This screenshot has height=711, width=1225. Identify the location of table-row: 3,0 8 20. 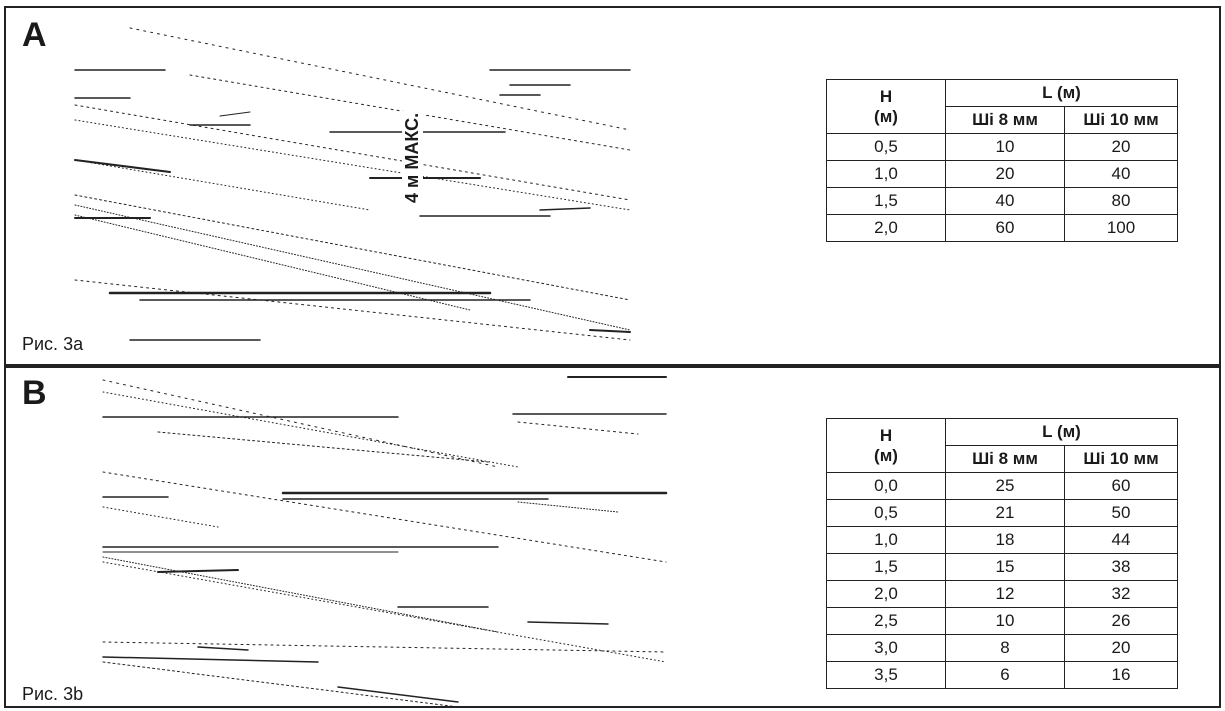
(1002, 648).